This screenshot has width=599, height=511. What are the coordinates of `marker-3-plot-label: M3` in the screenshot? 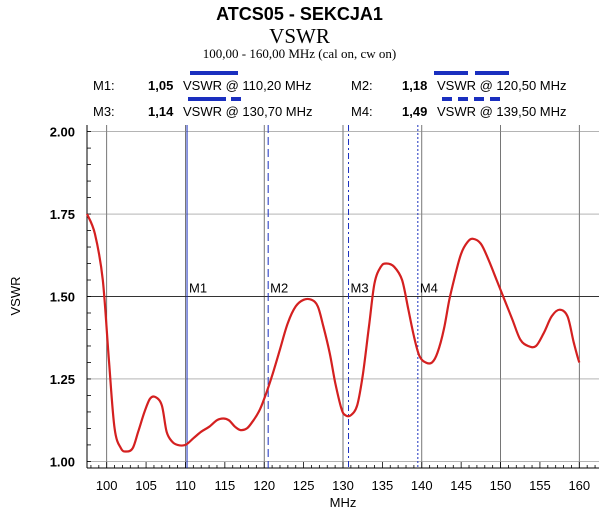 It's located at (360, 288).